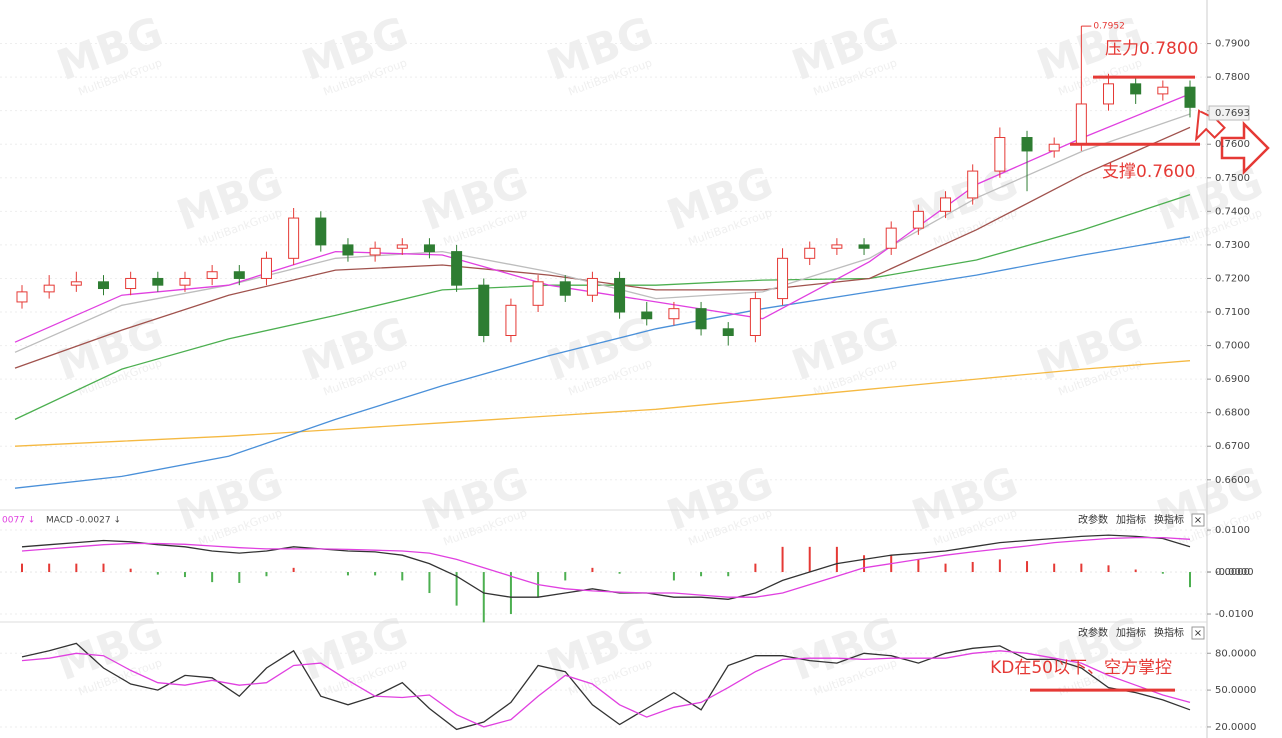  I want to click on y-tick-label: 0.7200, so click(1232, 278).